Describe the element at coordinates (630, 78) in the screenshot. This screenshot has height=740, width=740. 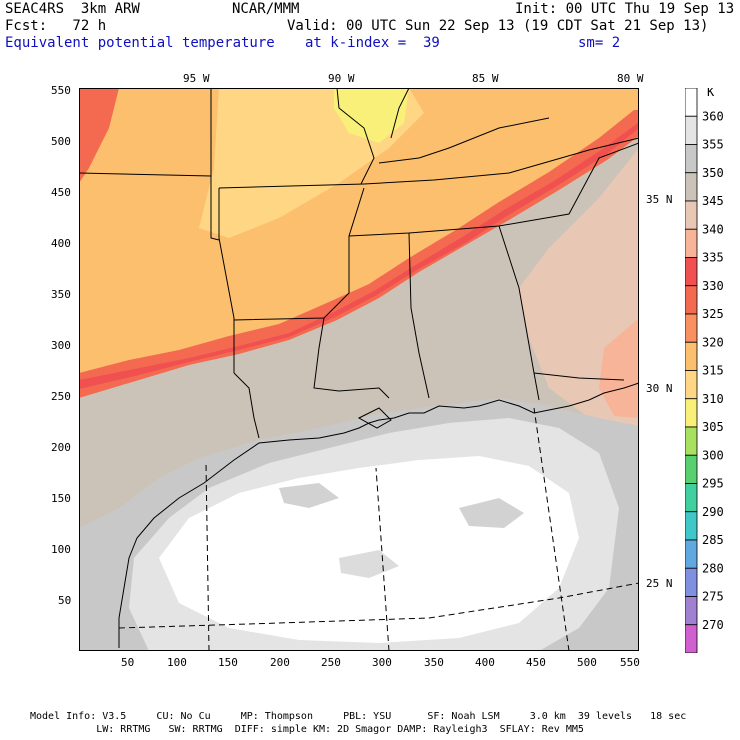
I see `lon-label-80w: 80 W` at that location.